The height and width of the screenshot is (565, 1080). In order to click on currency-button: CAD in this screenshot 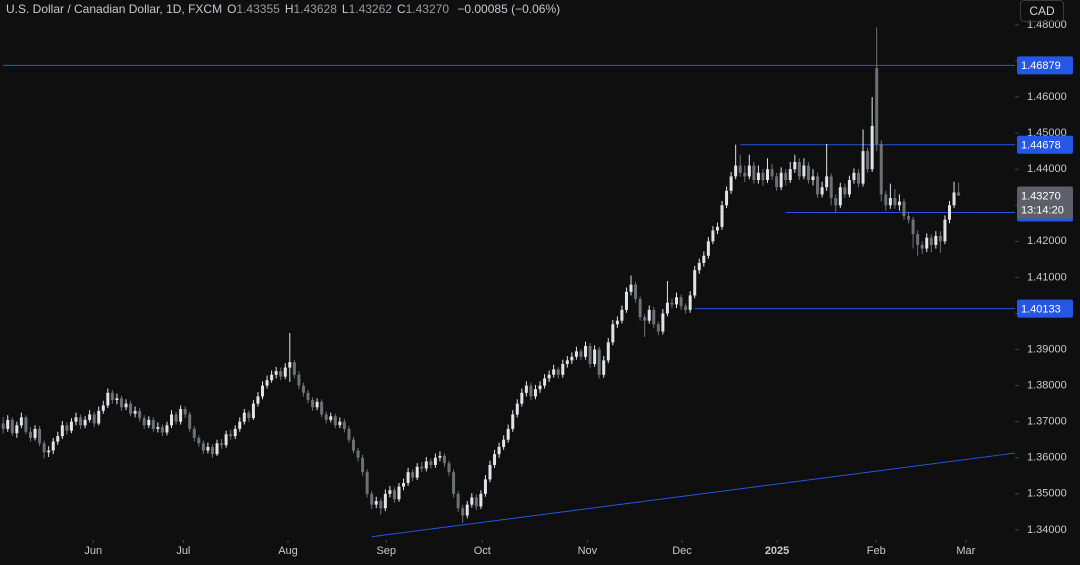, I will do `click(1042, 11)`.